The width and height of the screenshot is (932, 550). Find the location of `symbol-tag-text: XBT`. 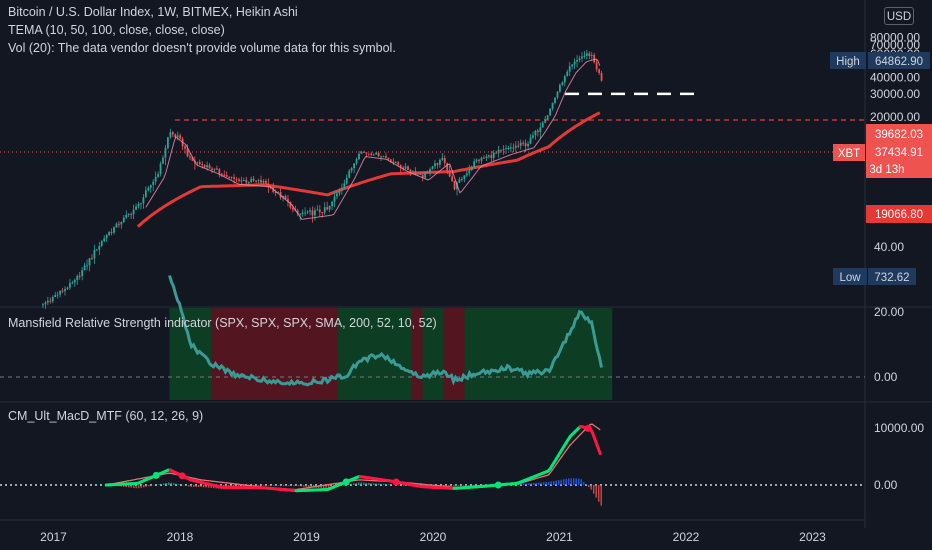

symbol-tag-text: XBT is located at coordinates (849, 154).